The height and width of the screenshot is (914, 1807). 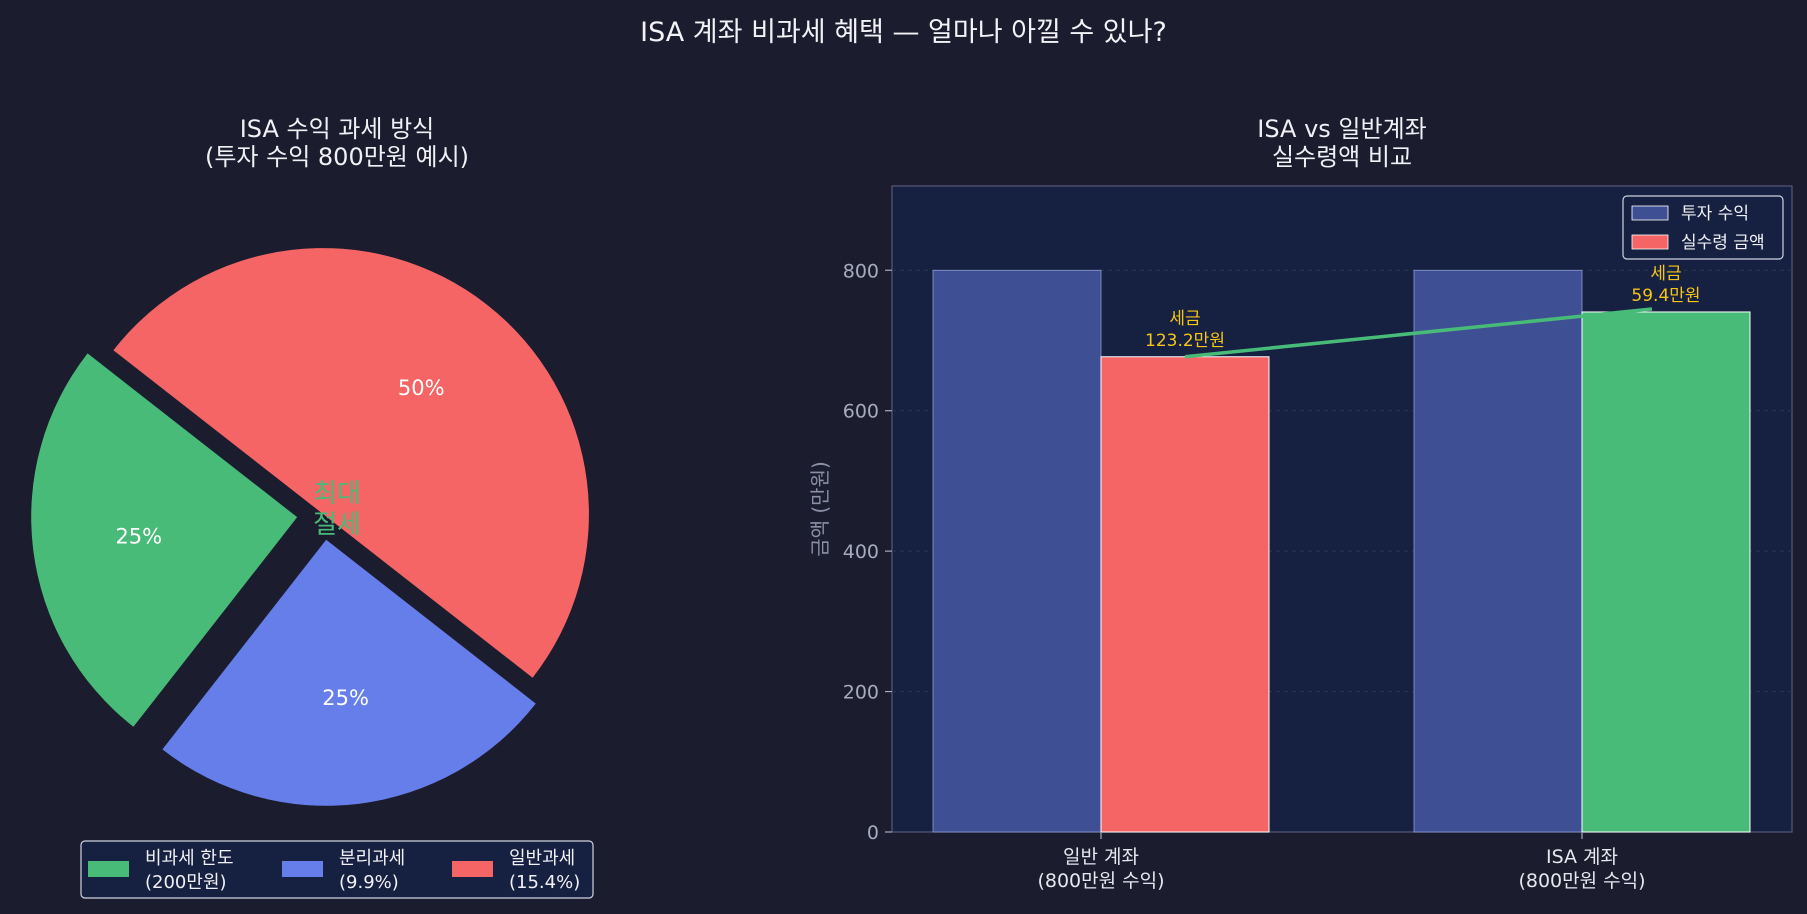 What do you see at coordinates (337, 494) in the screenshot?
I see `pie-center-note-line-1: 최대` at bounding box center [337, 494].